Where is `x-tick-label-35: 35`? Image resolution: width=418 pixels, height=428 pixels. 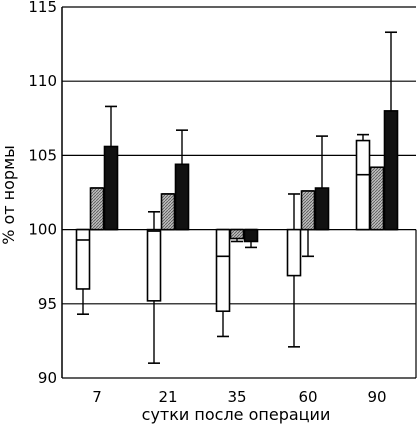 x-tick-label-35: 35 is located at coordinates (236, 397).